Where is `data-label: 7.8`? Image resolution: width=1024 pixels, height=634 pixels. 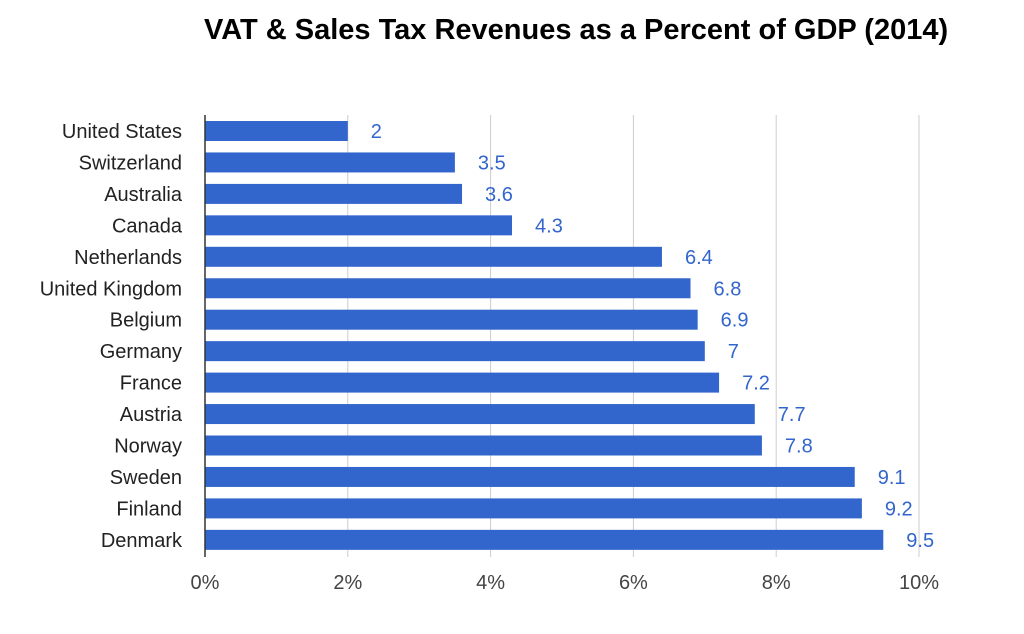 data-label: 7.8 is located at coordinates (799, 447).